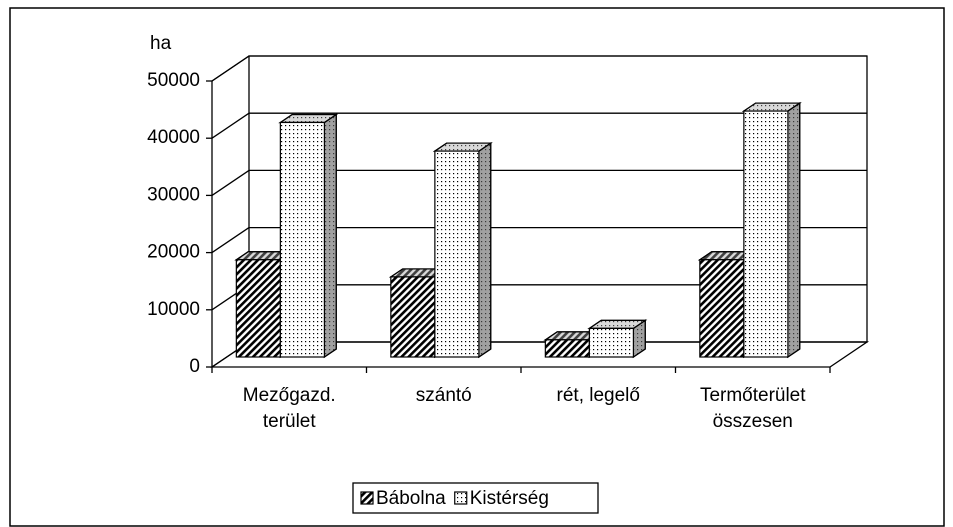 This screenshot has height=527, width=953. I want to click on legend-label: Kistérség, so click(509, 498).